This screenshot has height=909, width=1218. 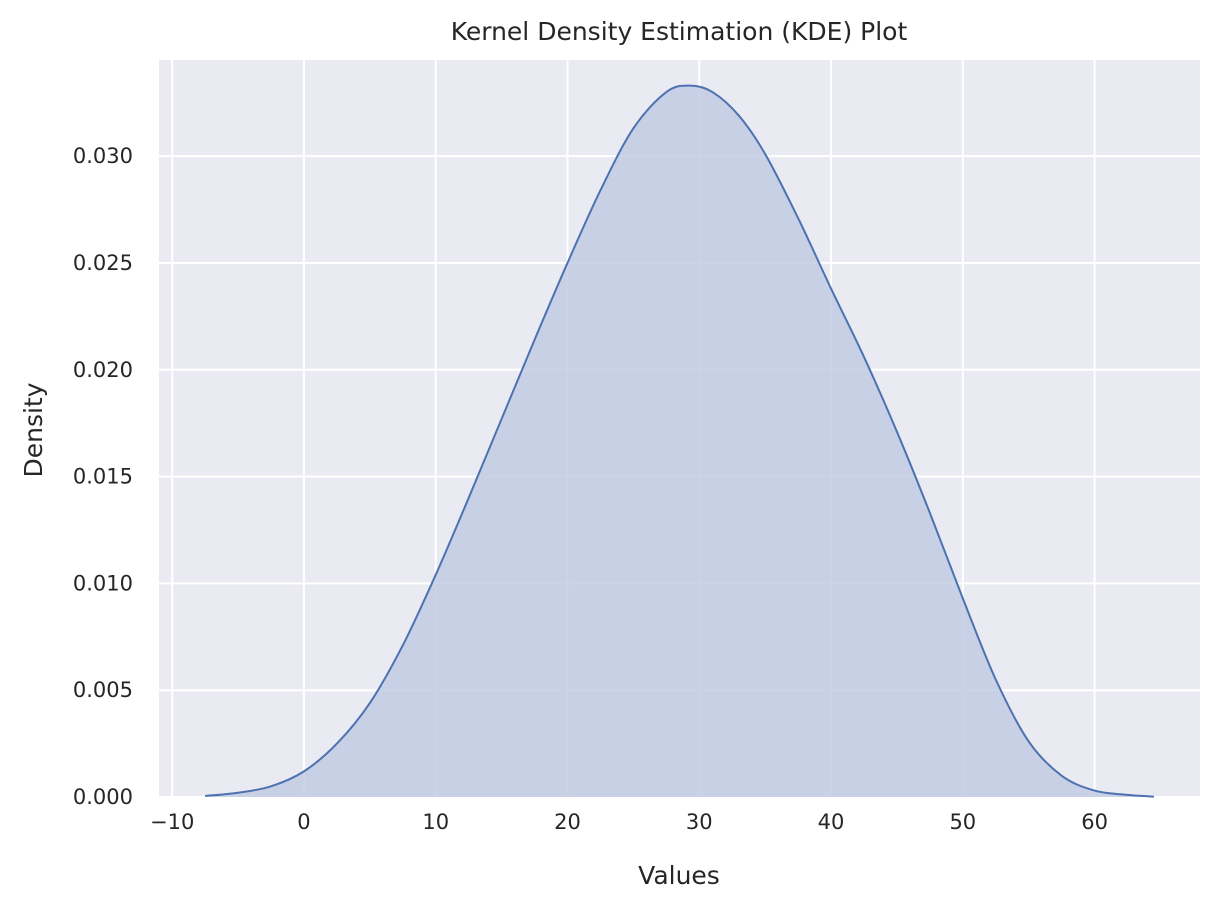 I want to click on x-tick-label: 0, so click(x=303, y=822).